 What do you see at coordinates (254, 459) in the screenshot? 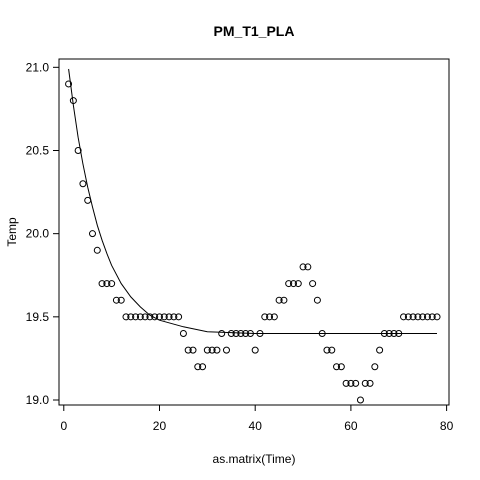
I see `x-axis-label: as.matrix(Time)` at bounding box center [254, 459].